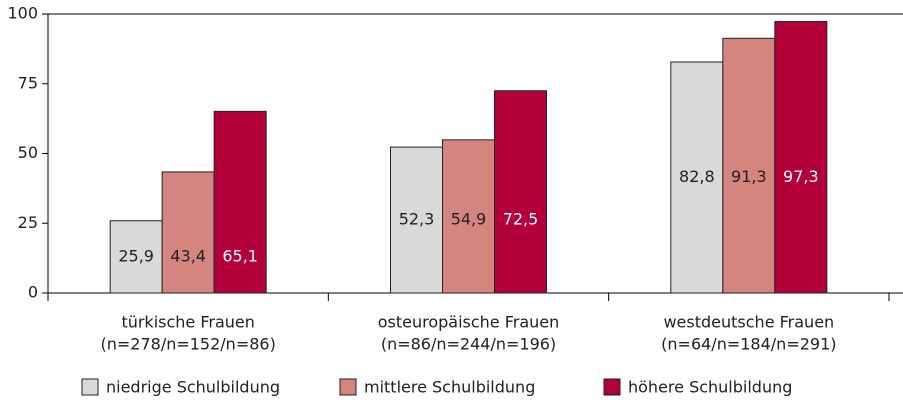 This screenshot has height=408, width=903. I want to click on value-label: 54,9, so click(469, 219).